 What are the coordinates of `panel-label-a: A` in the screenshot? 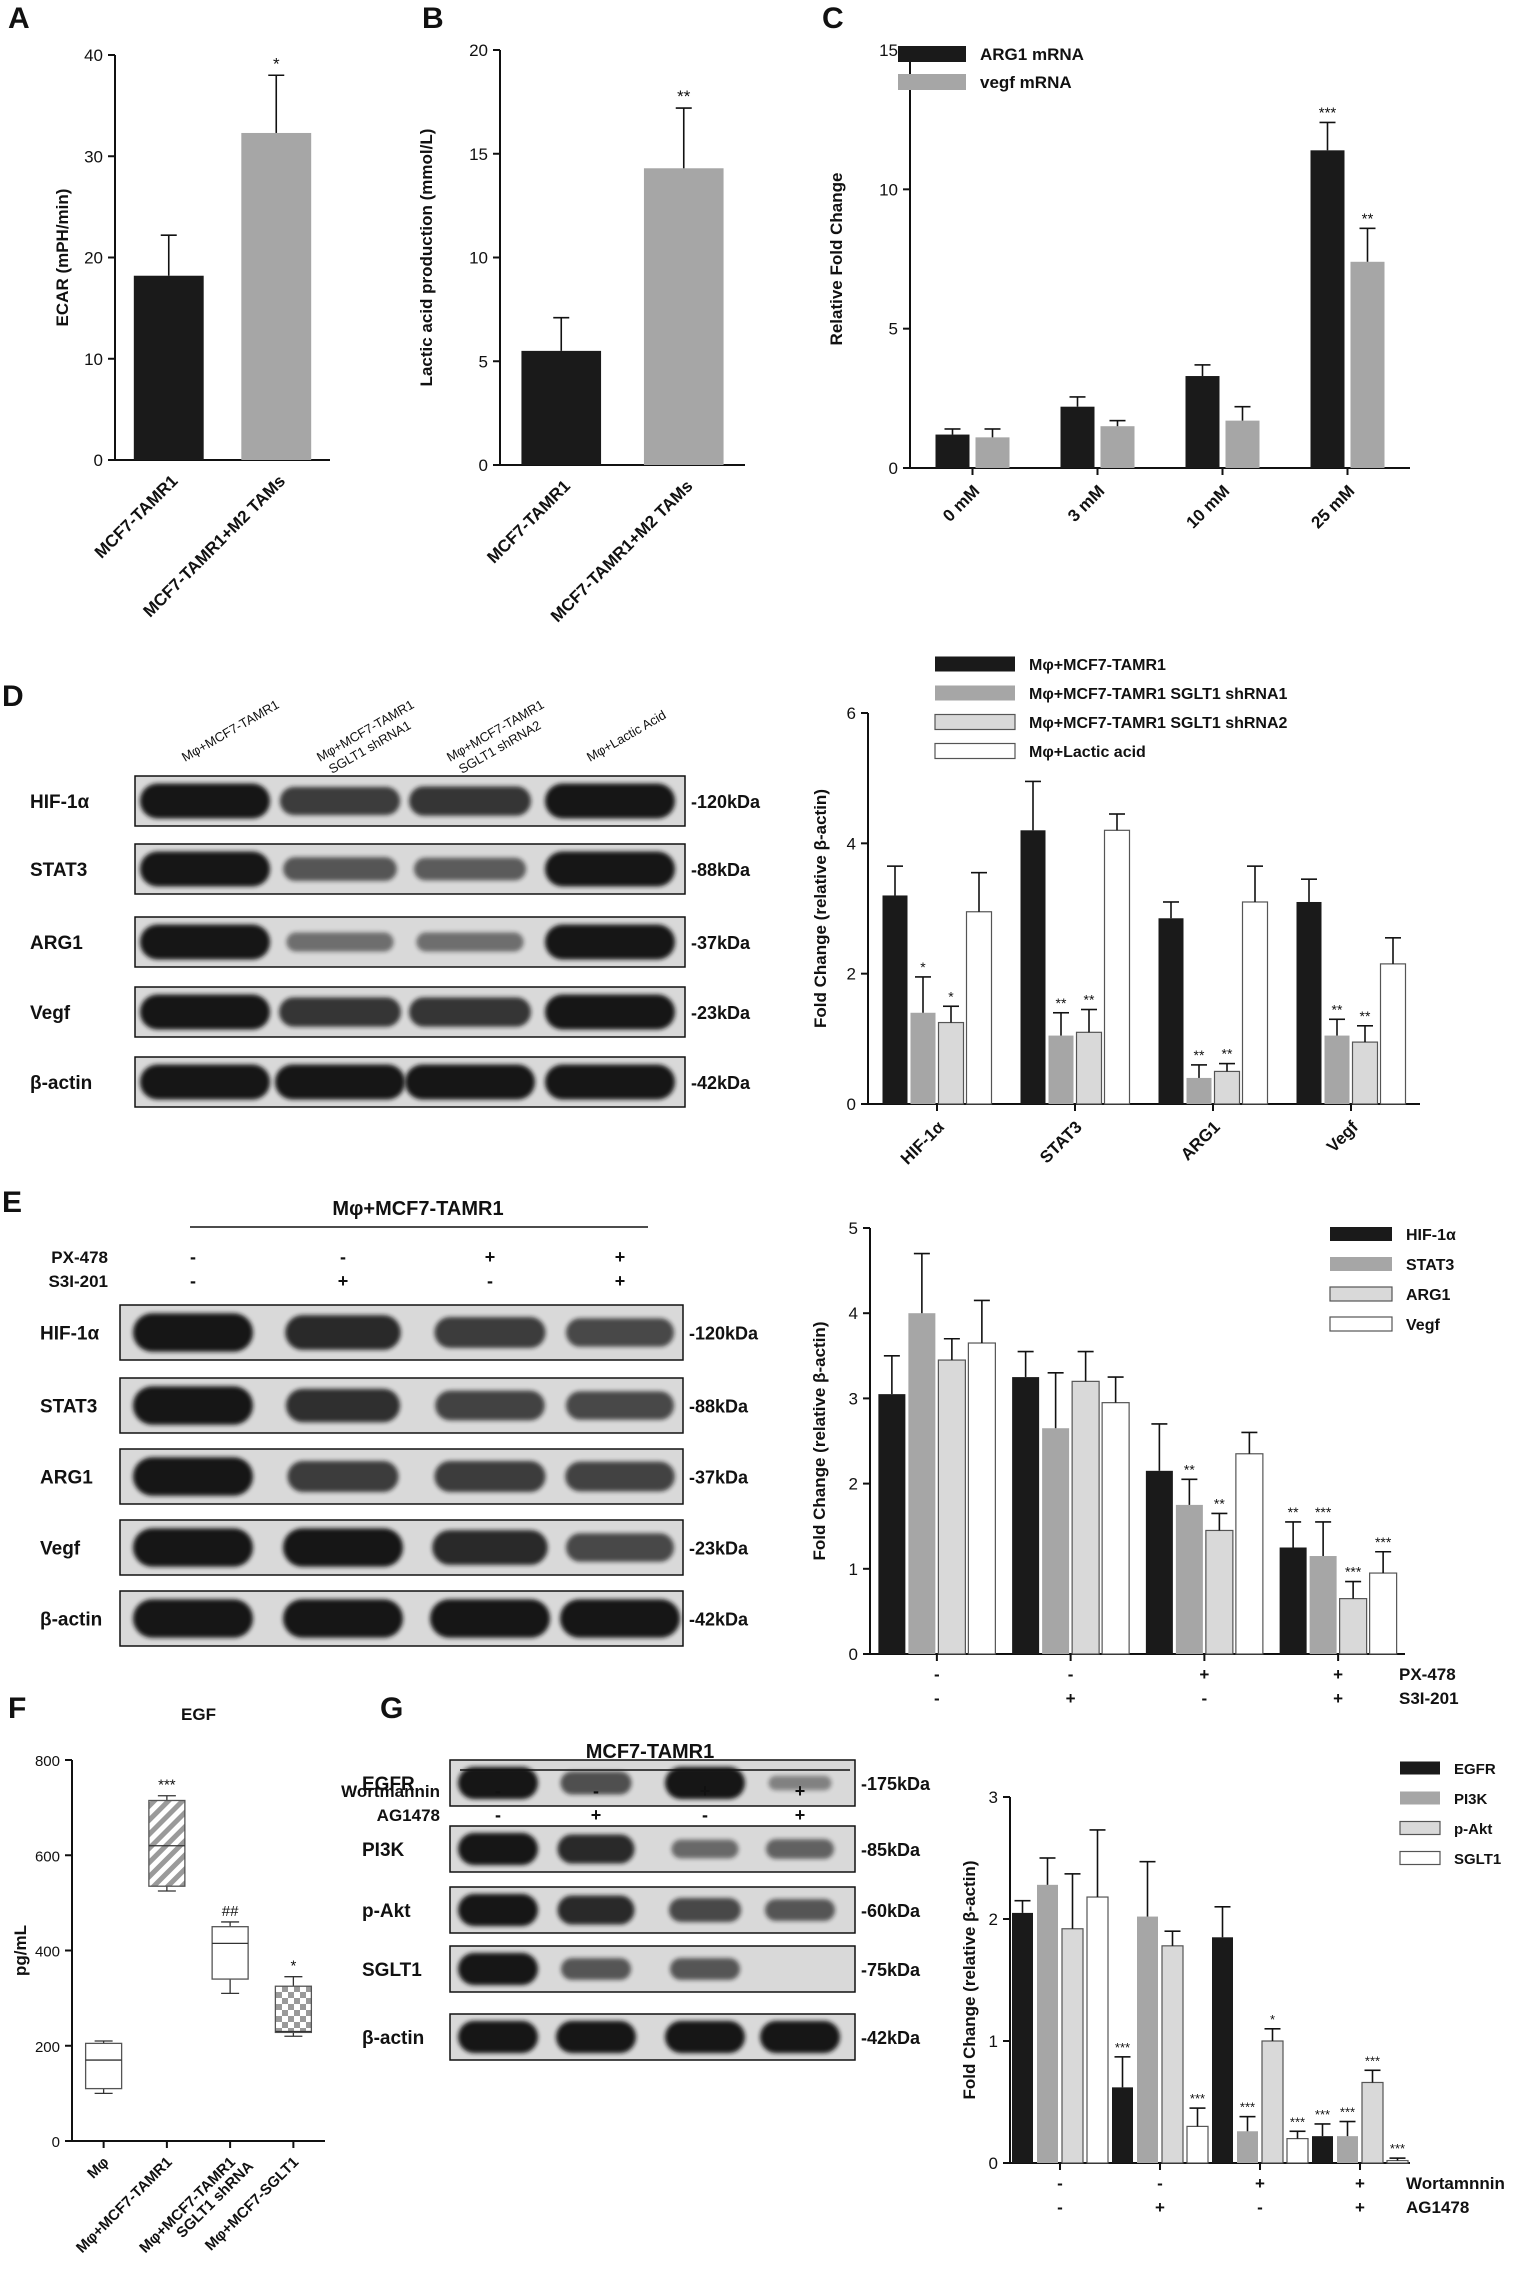 It's located at (19, 18).